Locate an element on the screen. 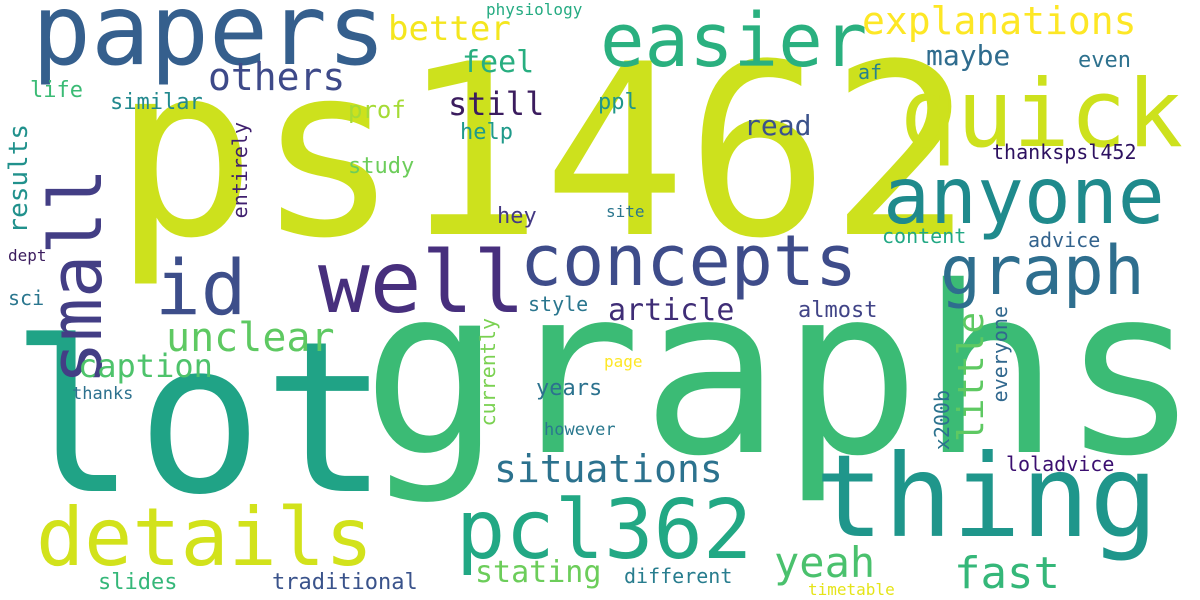  word-thankspsl452: thankspsl452 is located at coordinates (1064, 152).